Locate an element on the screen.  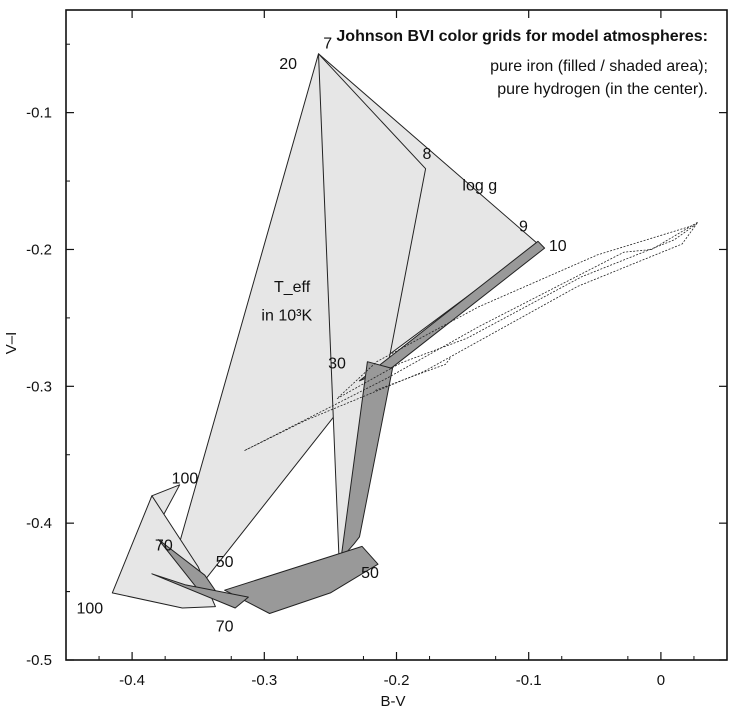
x-axis-label: B-V is located at coordinates (392, 701).